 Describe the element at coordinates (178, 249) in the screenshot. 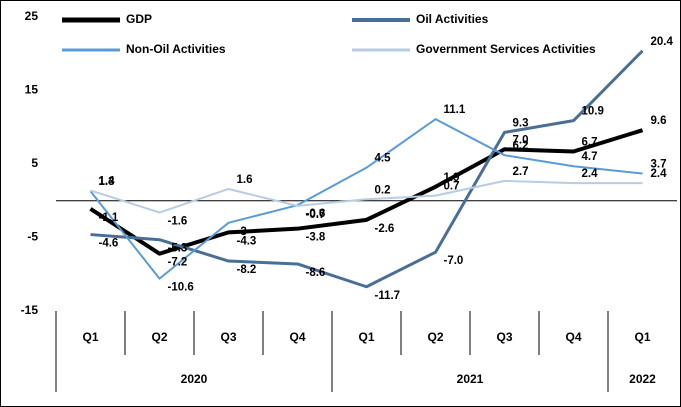

I see `data-label: -5.3` at that location.